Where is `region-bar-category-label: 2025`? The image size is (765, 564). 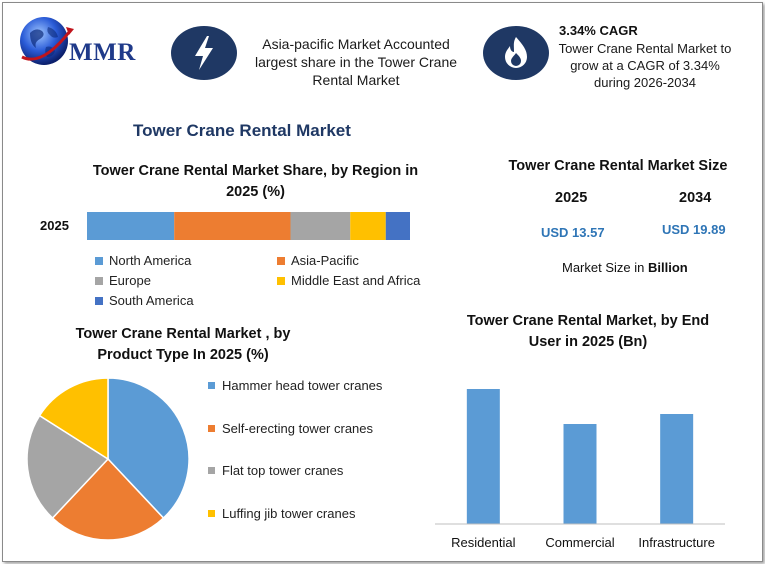 region-bar-category-label: 2025 is located at coordinates (54, 225).